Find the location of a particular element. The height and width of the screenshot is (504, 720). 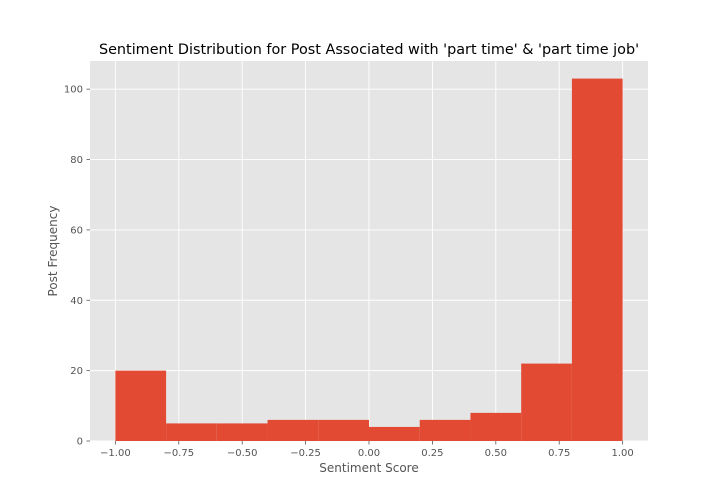

y-tick-label: 60 is located at coordinates (76, 230).